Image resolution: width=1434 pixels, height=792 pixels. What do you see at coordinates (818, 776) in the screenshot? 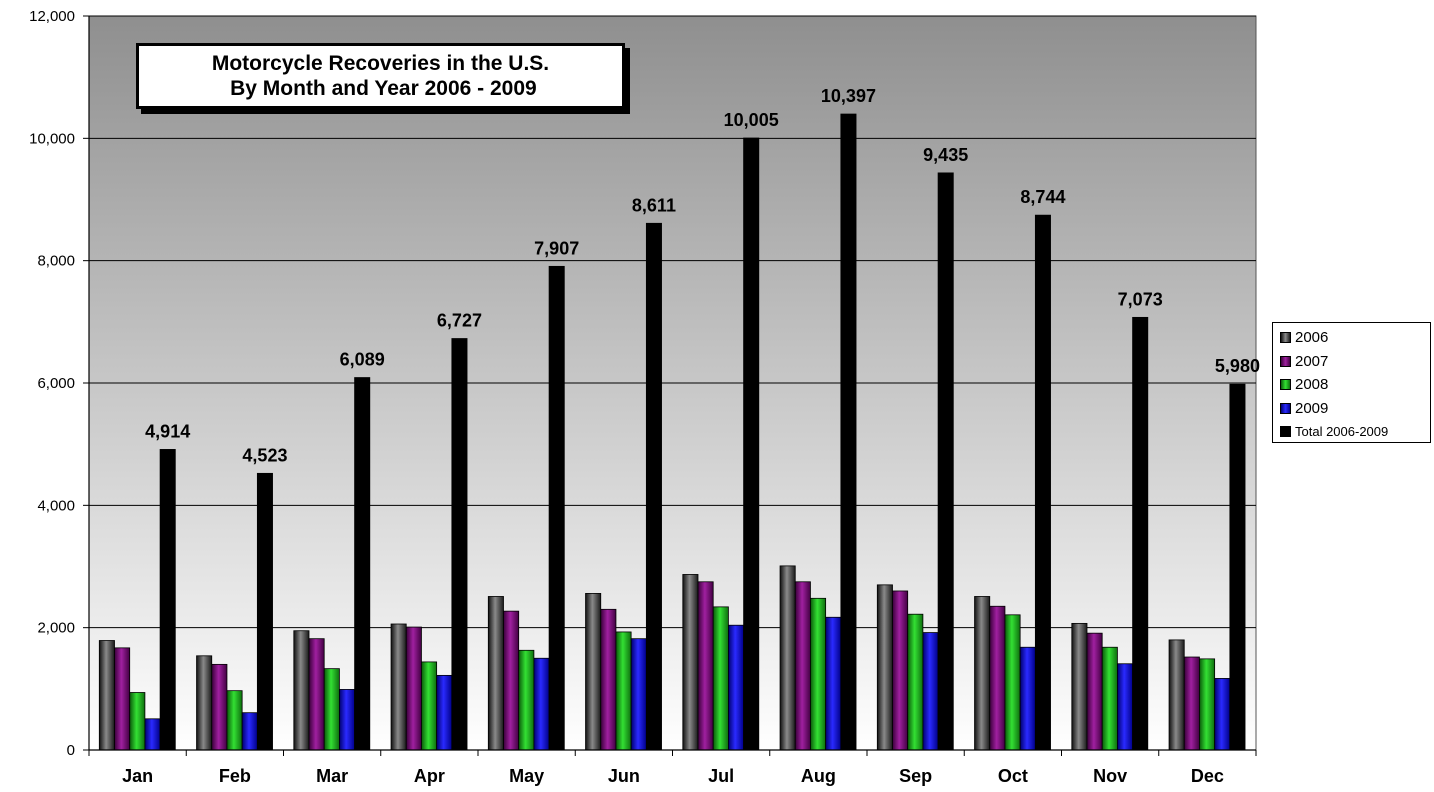
I see `x-tick-label: Aug` at bounding box center [818, 776].